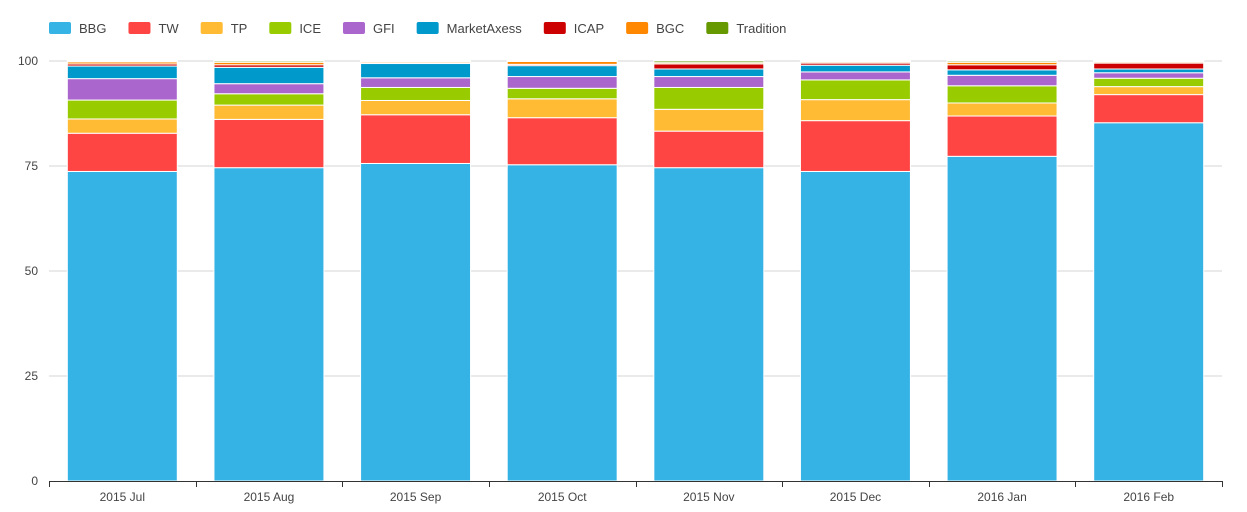 Image resolution: width=1247 pixels, height=512 pixels. Describe the element at coordinates (369, 28) in the screenshot. I see `legend-item-gfi: GFI` at that location.